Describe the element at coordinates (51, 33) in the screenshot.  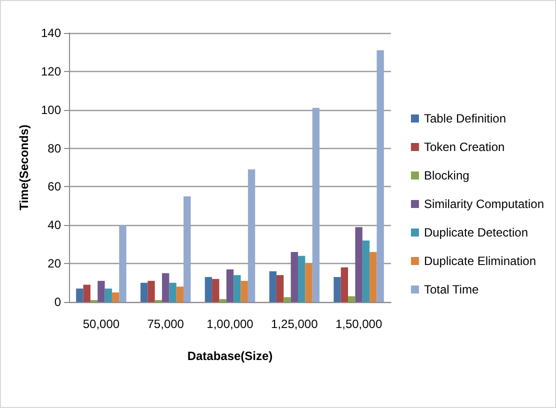
I see `y-tick-label: 140` at that location.